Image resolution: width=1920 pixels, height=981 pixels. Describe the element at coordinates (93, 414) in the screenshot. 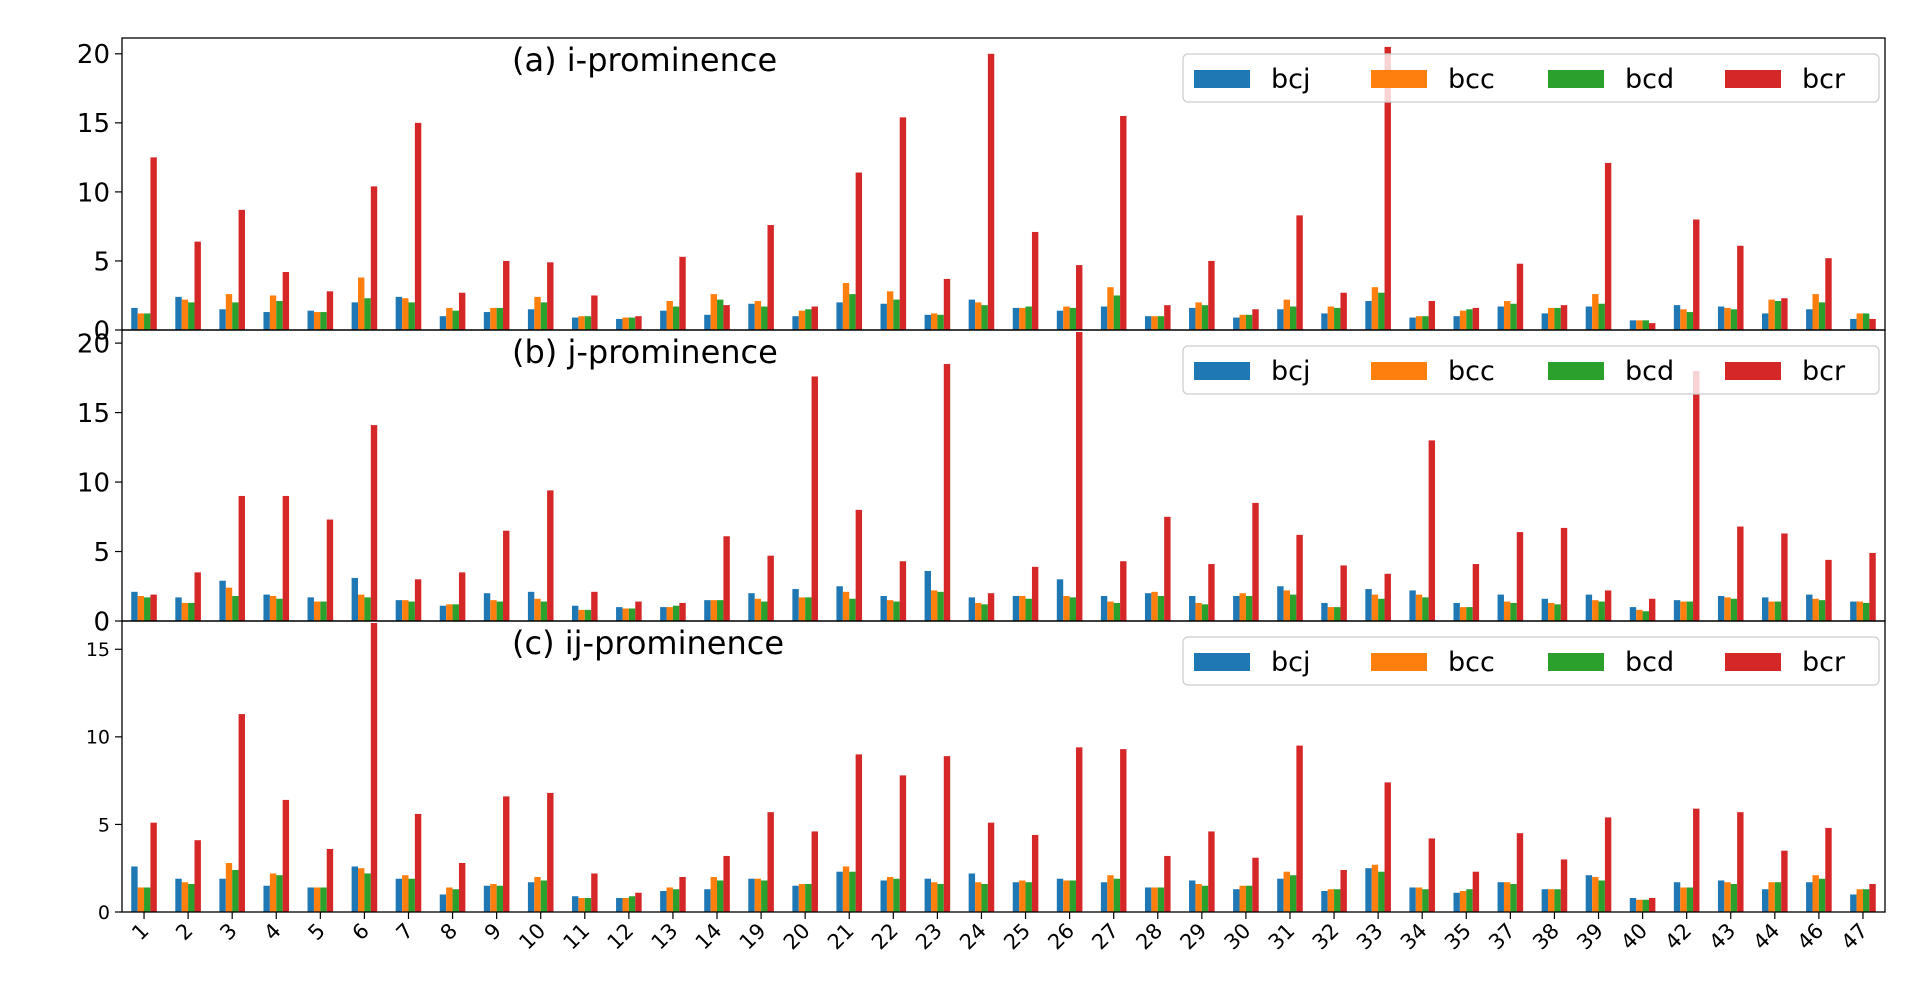

I see `y-tick-label: 15` at that location.